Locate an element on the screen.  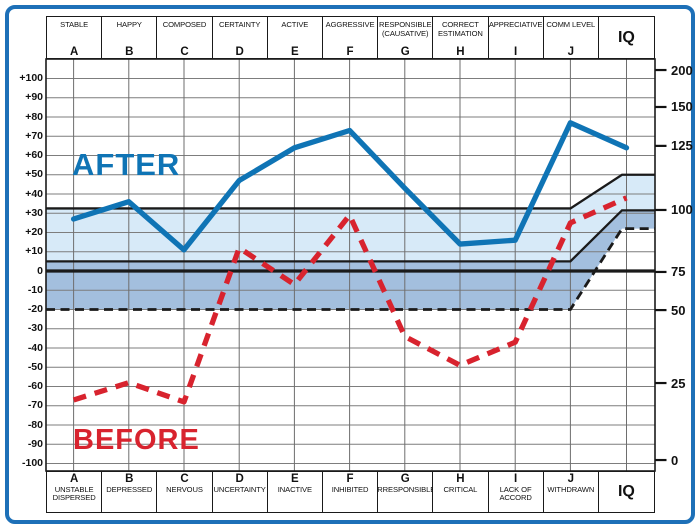
left-axis-tick-label: +20 is located at coordinates (34, 232).